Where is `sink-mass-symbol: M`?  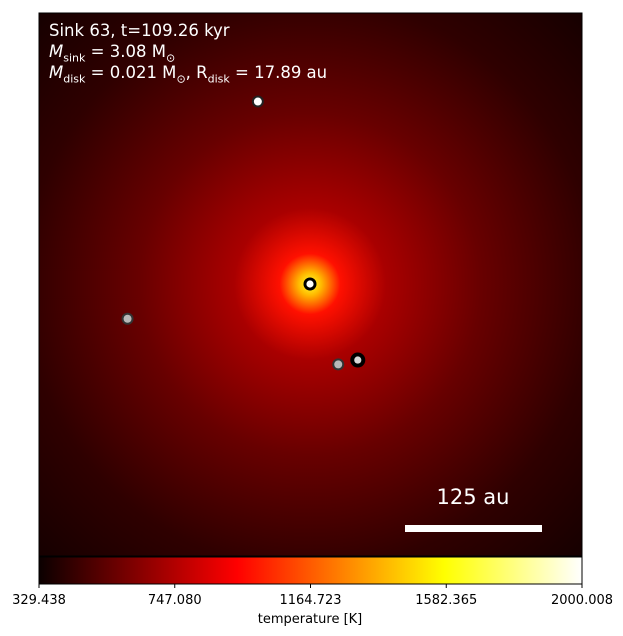 sink-mass-symbol: M is located at coordinates (56, 51).